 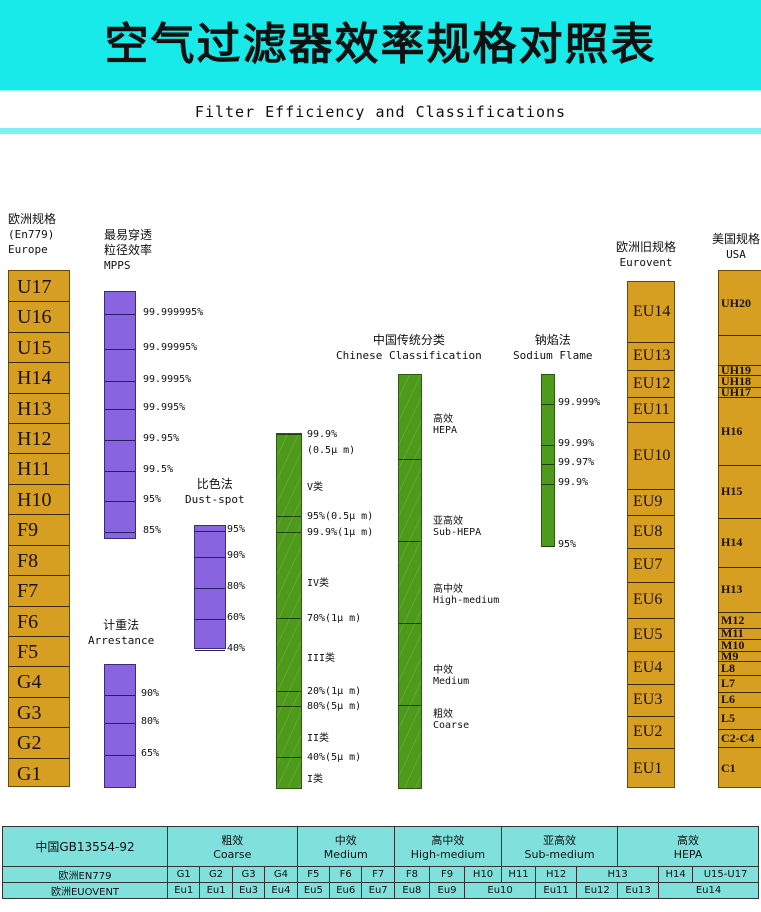 What do you see at coordinates (85, 874) in the screenshot?
I see `table-row-label: 欧洲EN779` at bounding box center [85, 874].